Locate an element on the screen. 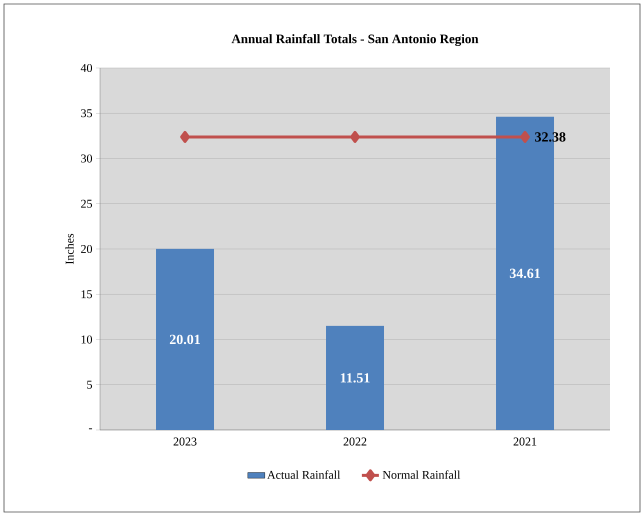 The height and width of the screenshot is (516, 644). y-tick-label: 30 is located at coordinates (86, 158).